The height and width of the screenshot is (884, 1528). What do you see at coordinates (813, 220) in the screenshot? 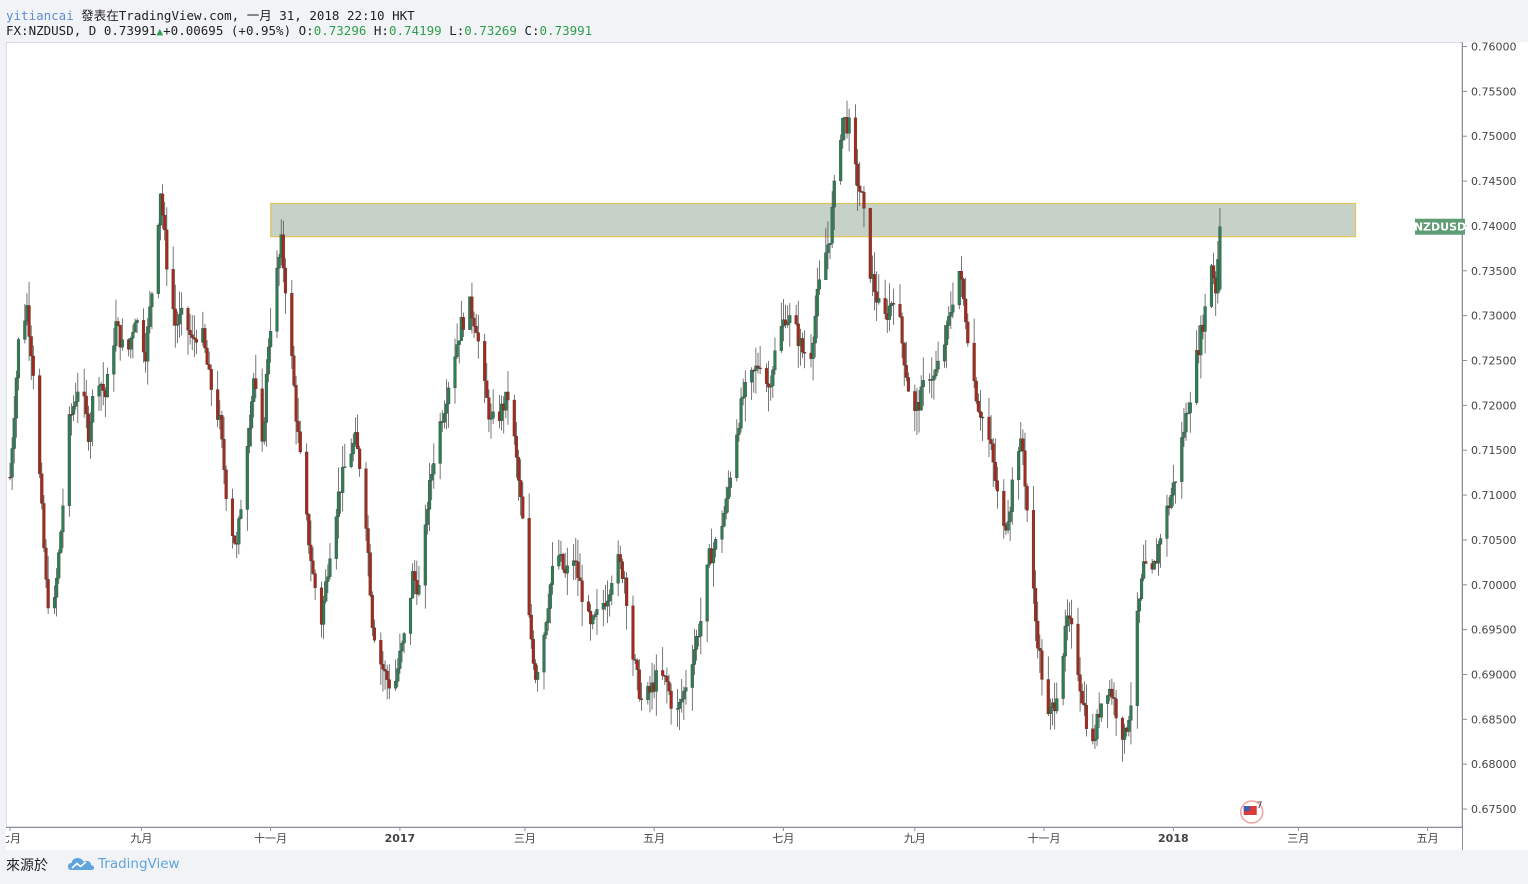
I see `resistance-zone` at bounding box center [813, 220].